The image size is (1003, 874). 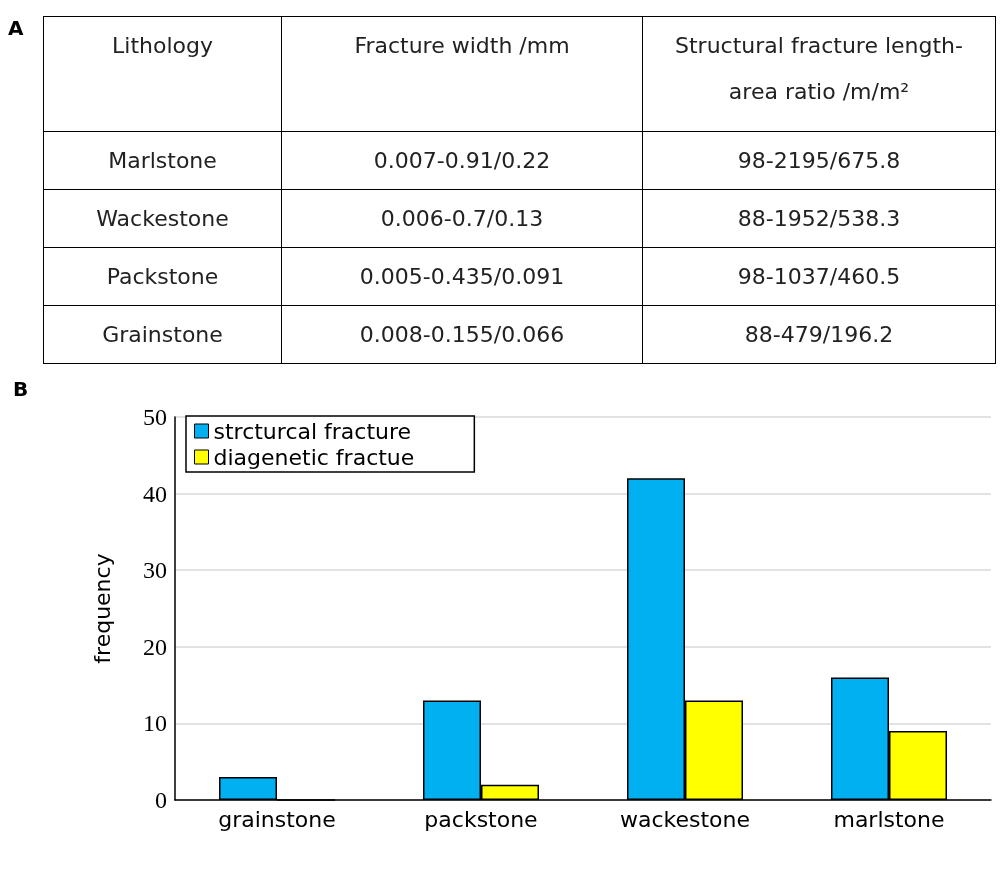 I want to click on text: 0.006-0.7/0.13, so click(x=462, y=218).